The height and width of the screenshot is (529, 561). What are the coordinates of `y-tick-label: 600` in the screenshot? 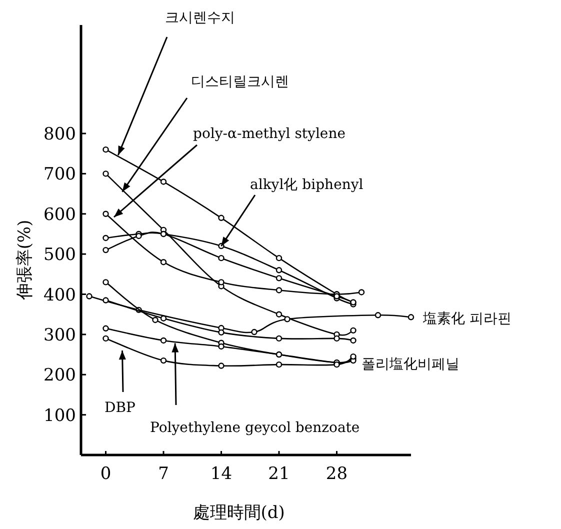 It's located at (60, 214).